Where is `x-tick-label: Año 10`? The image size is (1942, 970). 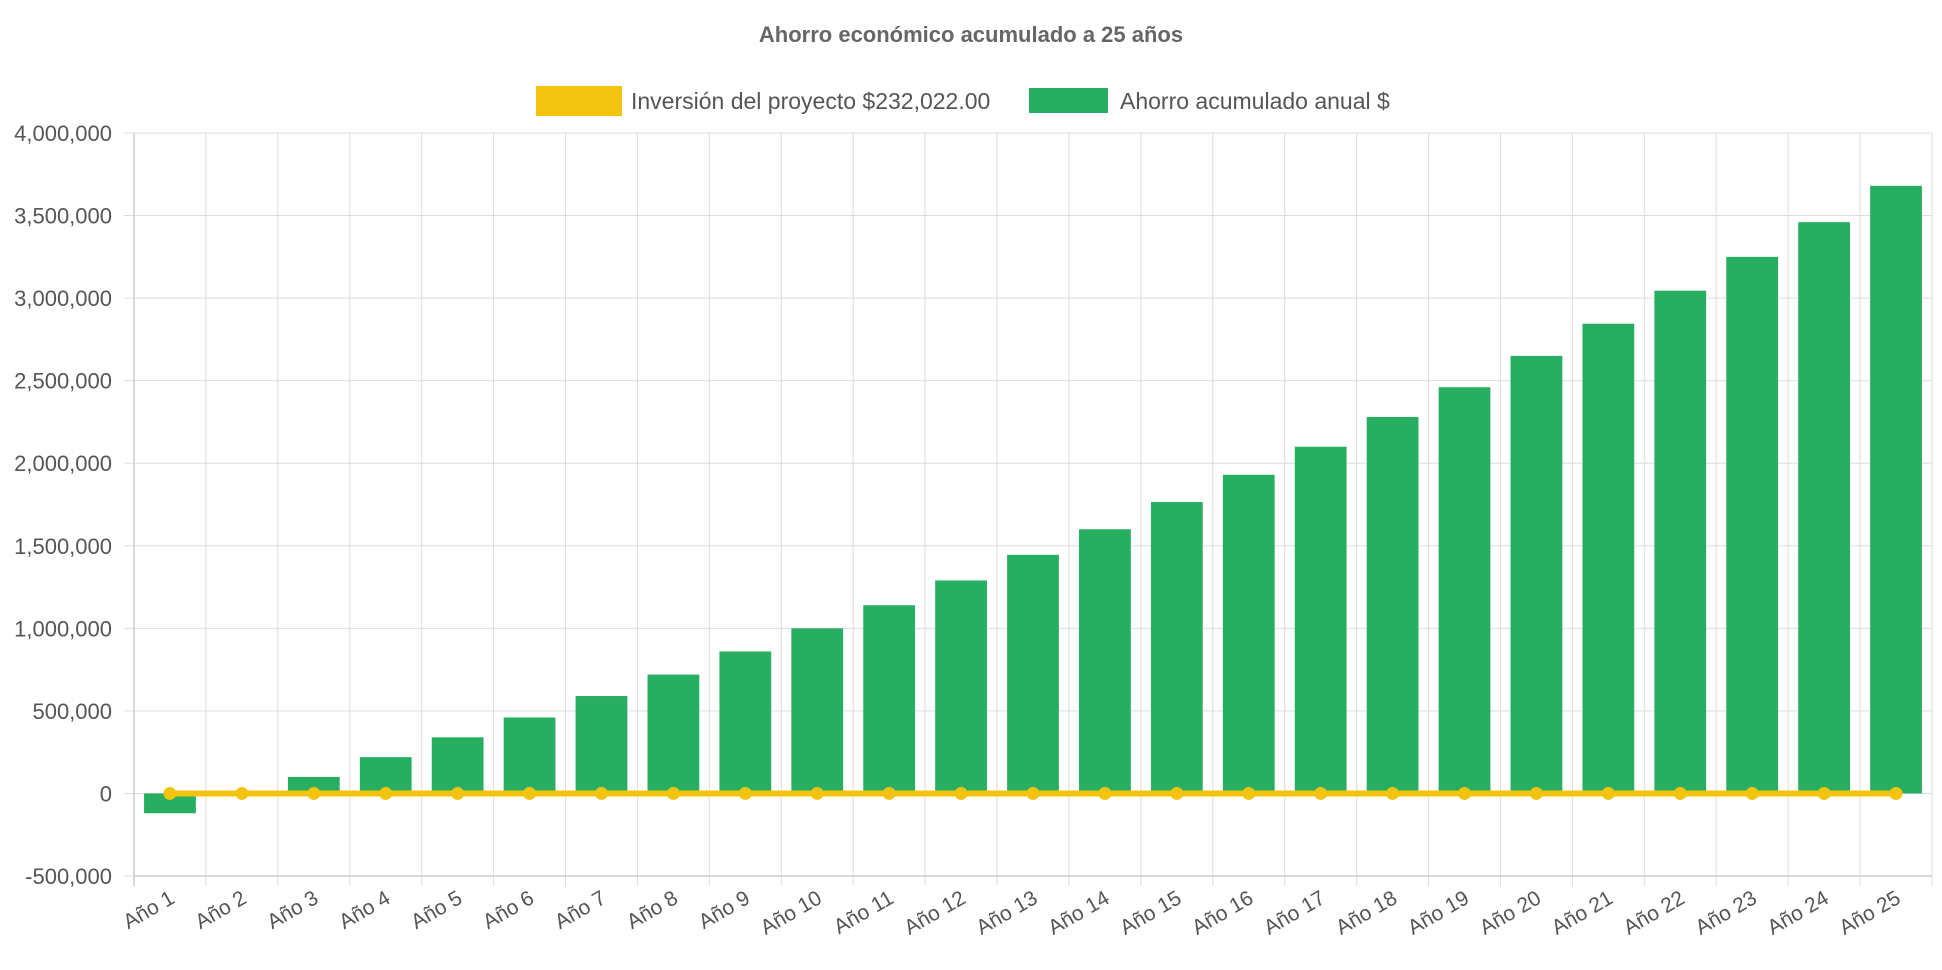 x-tick-label: Año 10 is located at coordinates (791, 912).